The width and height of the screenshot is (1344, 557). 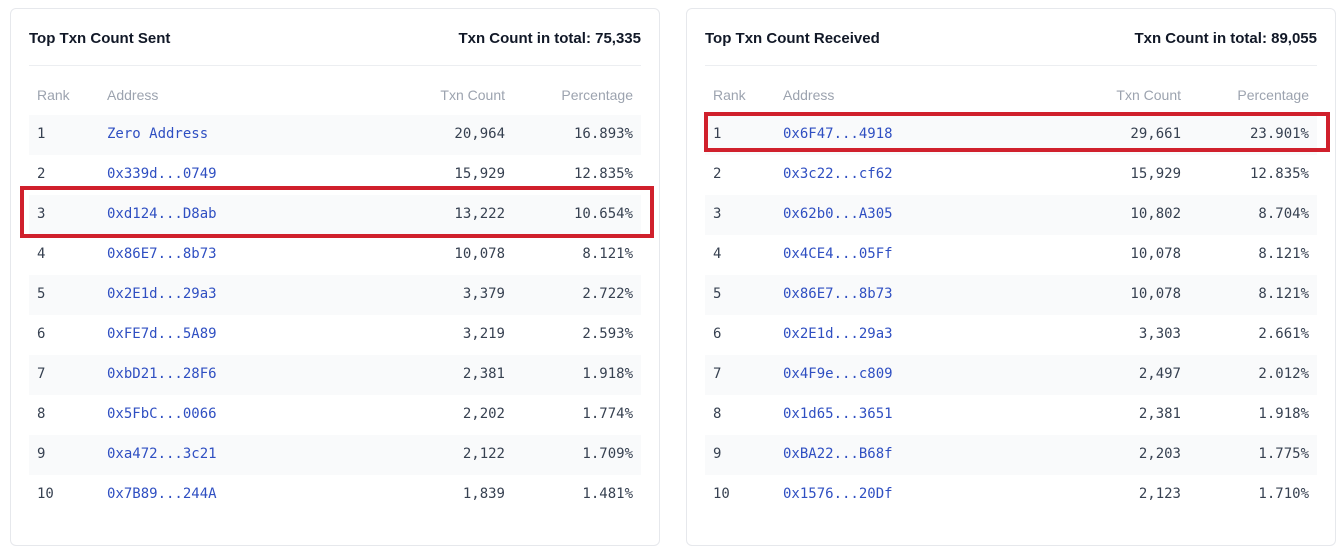 What do you see at coordinates (838, 174) in the screenshot?
I see `address-link: 0x3c22...cf62` at bounding box center [838, 174].